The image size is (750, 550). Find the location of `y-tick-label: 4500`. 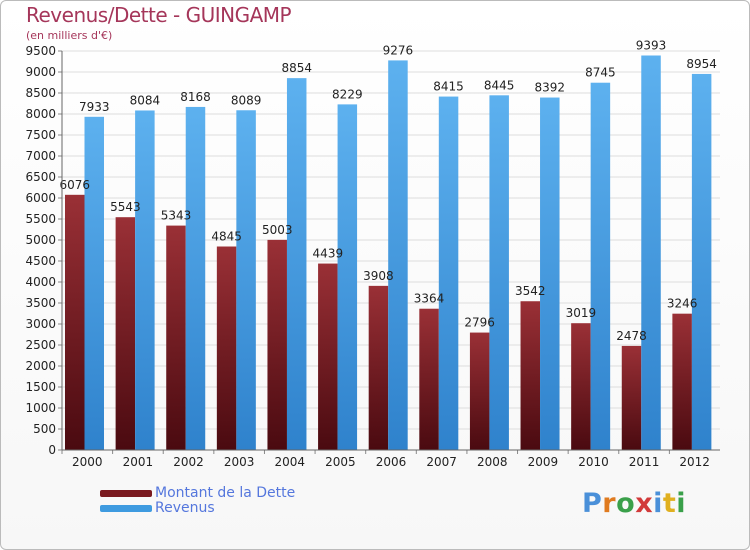

y-tick-label: 4500 is located at coordinates (40, 261).